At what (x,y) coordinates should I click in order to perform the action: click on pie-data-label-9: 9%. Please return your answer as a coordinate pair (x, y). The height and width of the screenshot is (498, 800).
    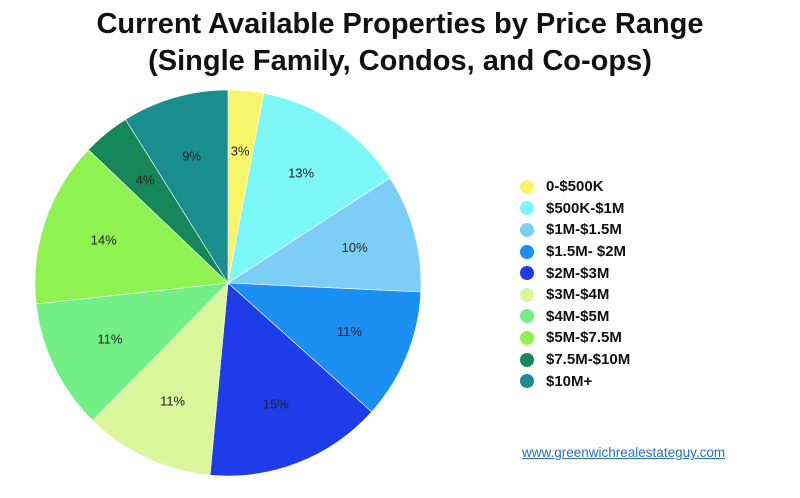
    Looking at the image, I should click on (191, 155).